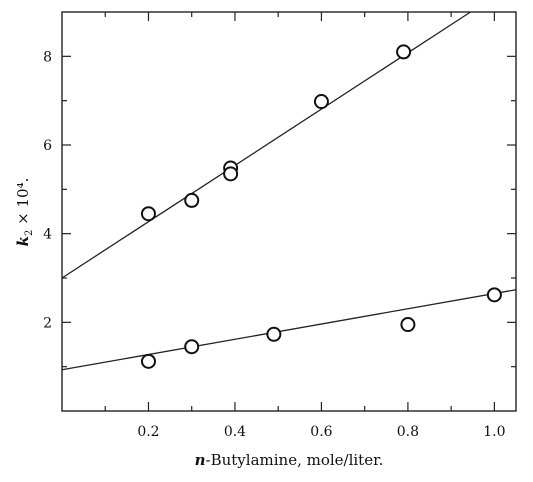  Describe the element at coordinates (200, 460) in the screenshot. I see `x-axis-title-italic: n` at that location.